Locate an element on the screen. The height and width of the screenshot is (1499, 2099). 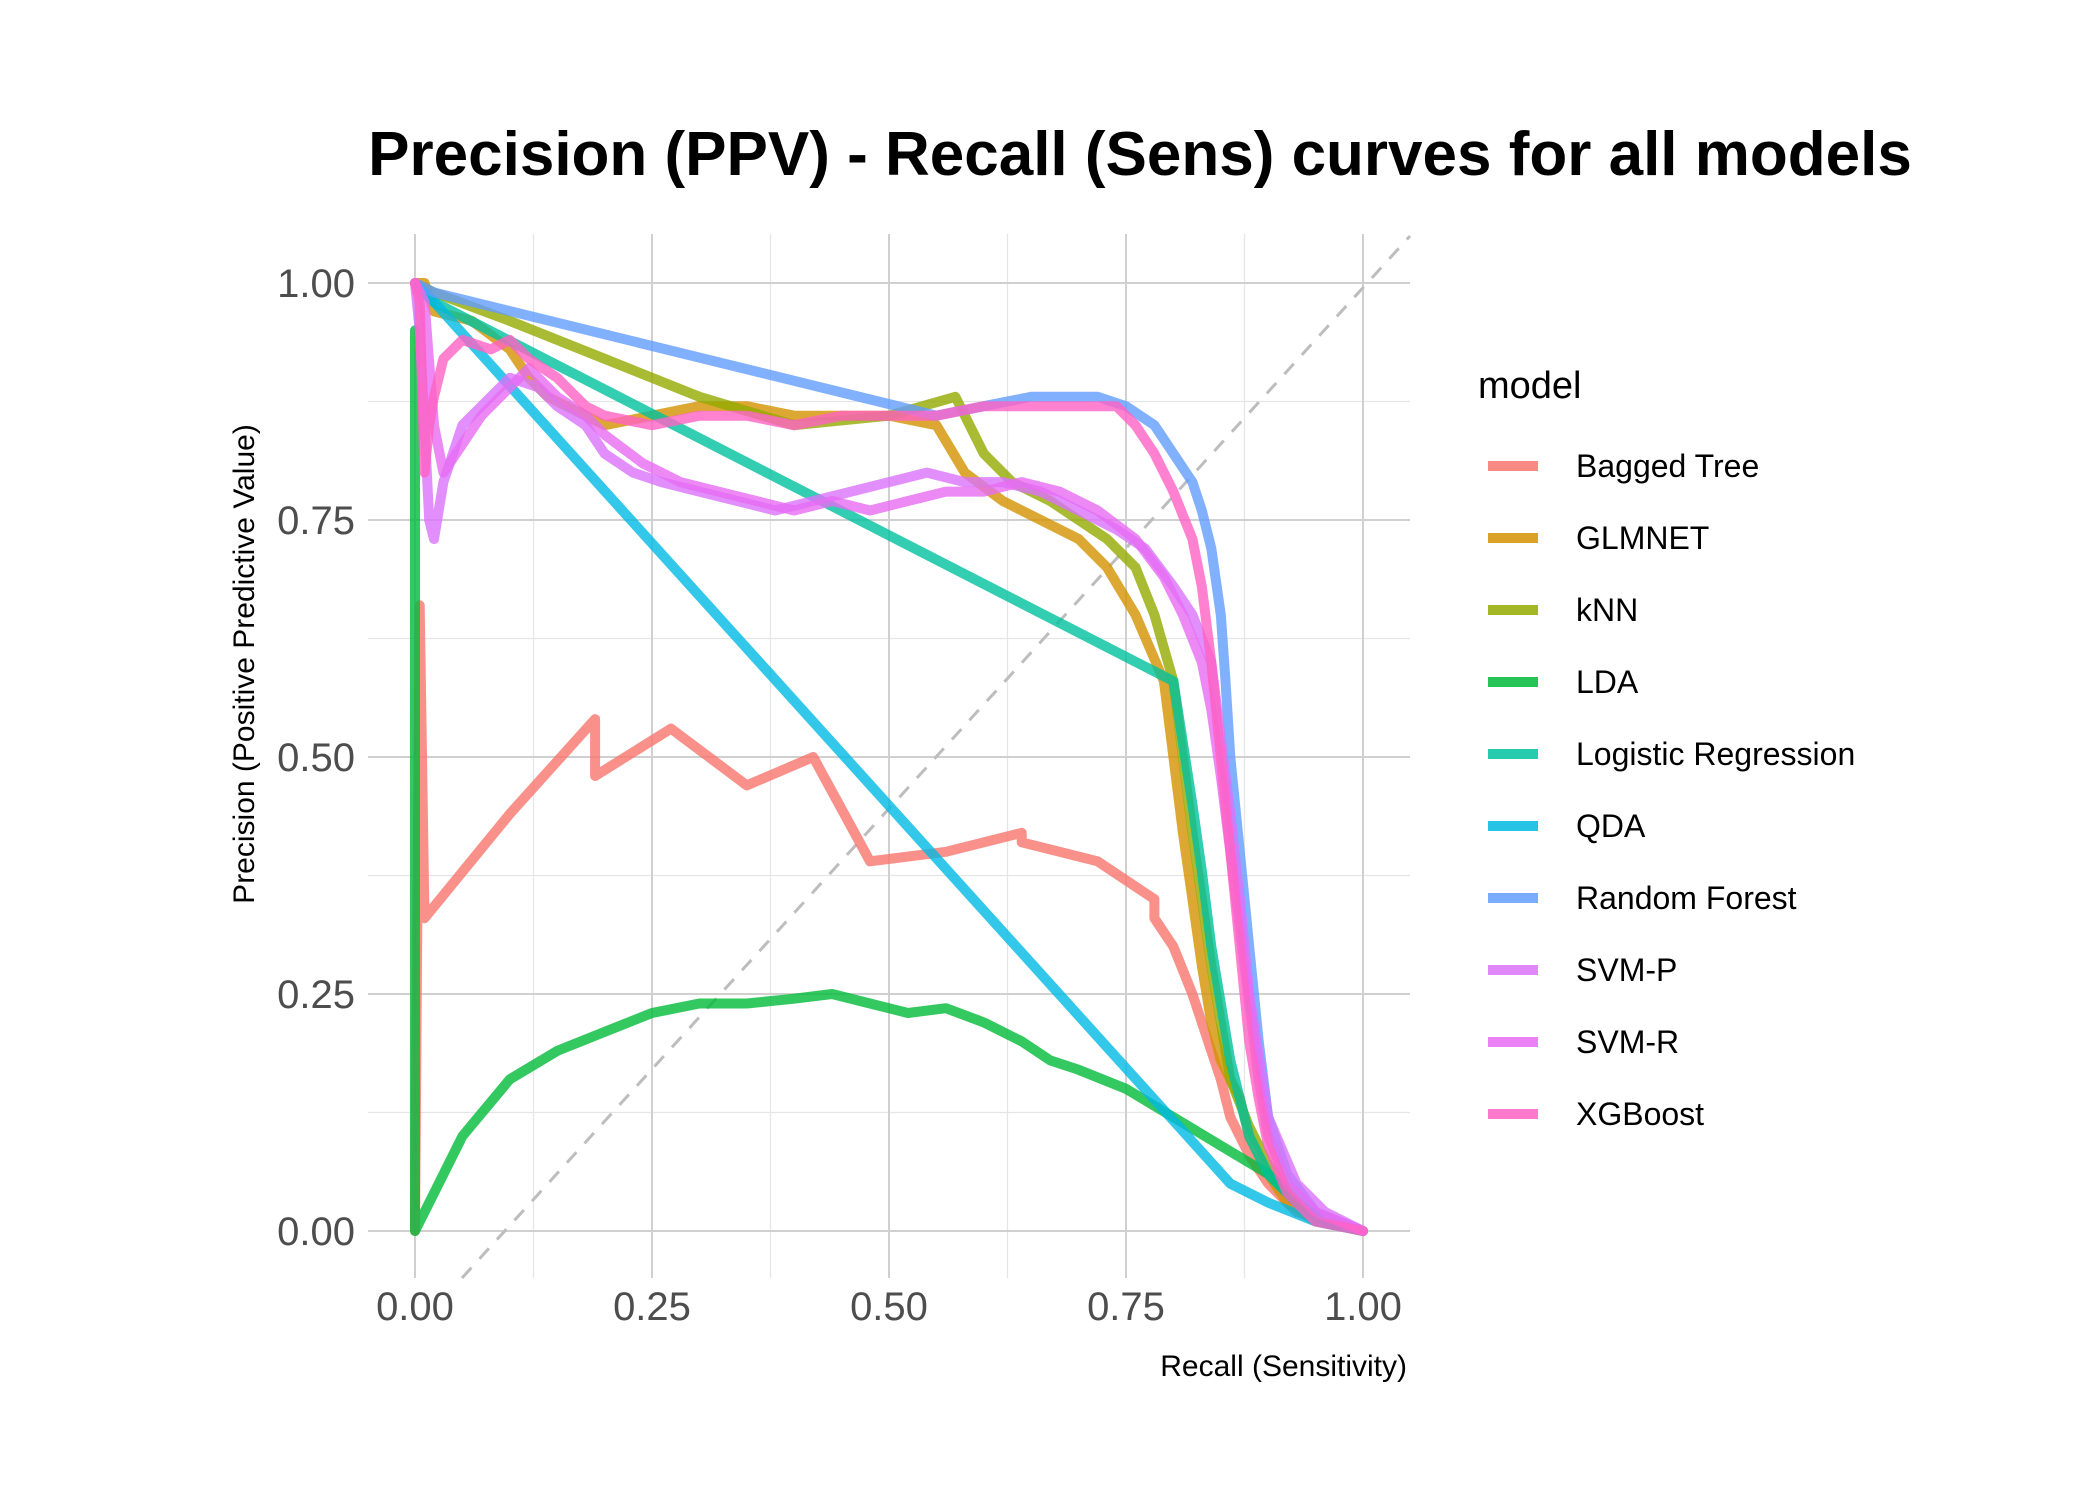
legend-item: Random Forest is located at coordinates (1642, 898).